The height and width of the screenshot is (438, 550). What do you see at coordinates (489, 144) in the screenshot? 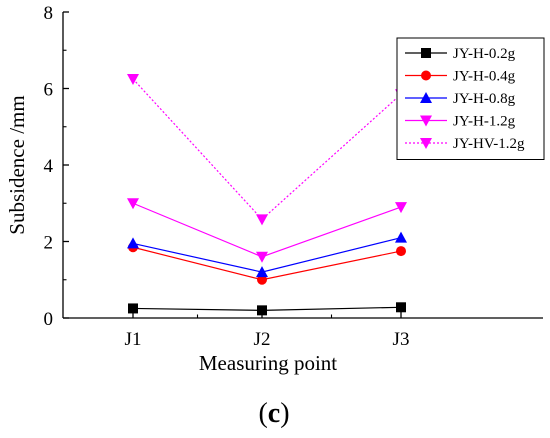
I see `legend-entry-label: JY-HV-1.2g` at bounding box center [489, 144].